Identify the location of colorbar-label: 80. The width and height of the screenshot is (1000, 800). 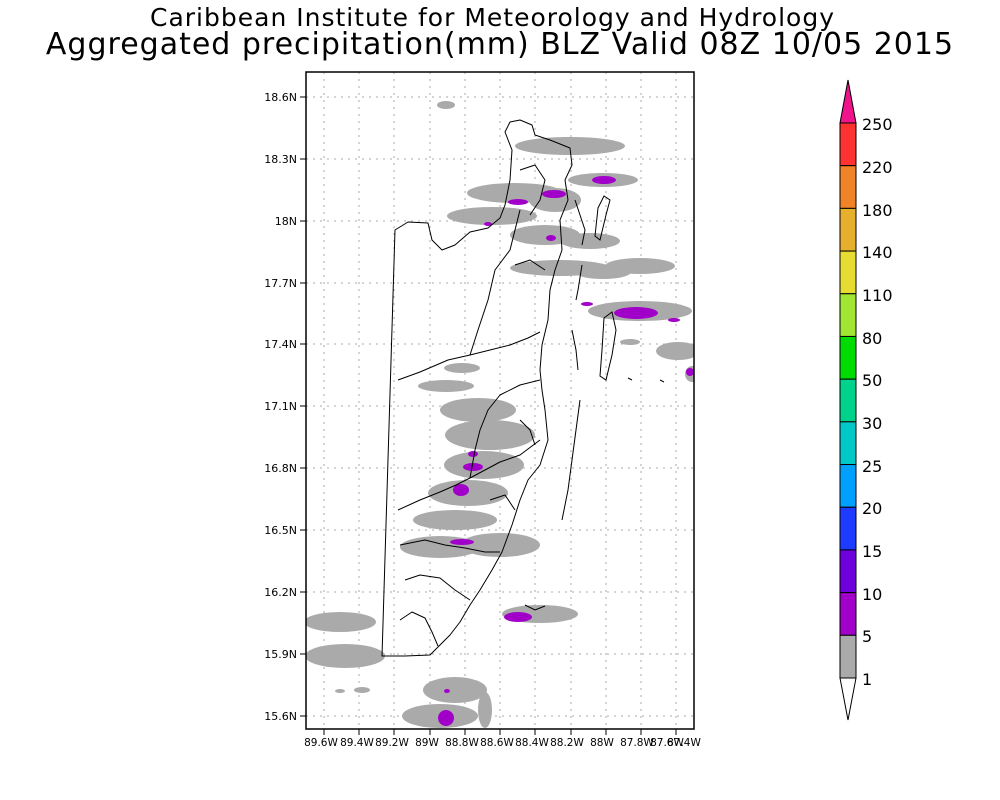
(872, 338).